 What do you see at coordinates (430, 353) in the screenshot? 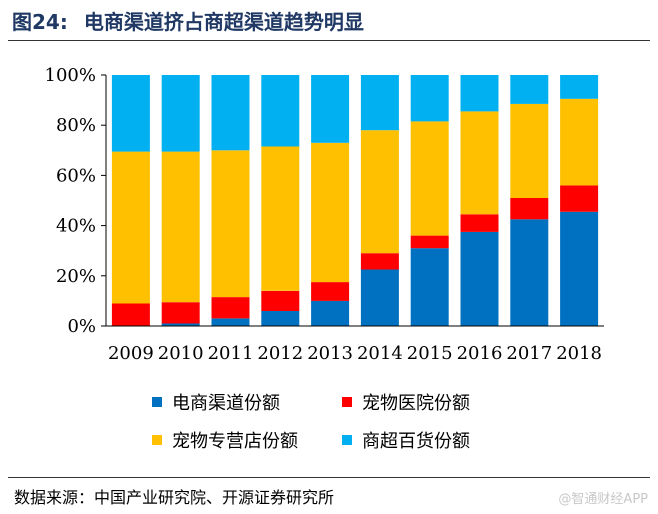
I see `x-tick-label: 2015` at bounding box center [430, 353].